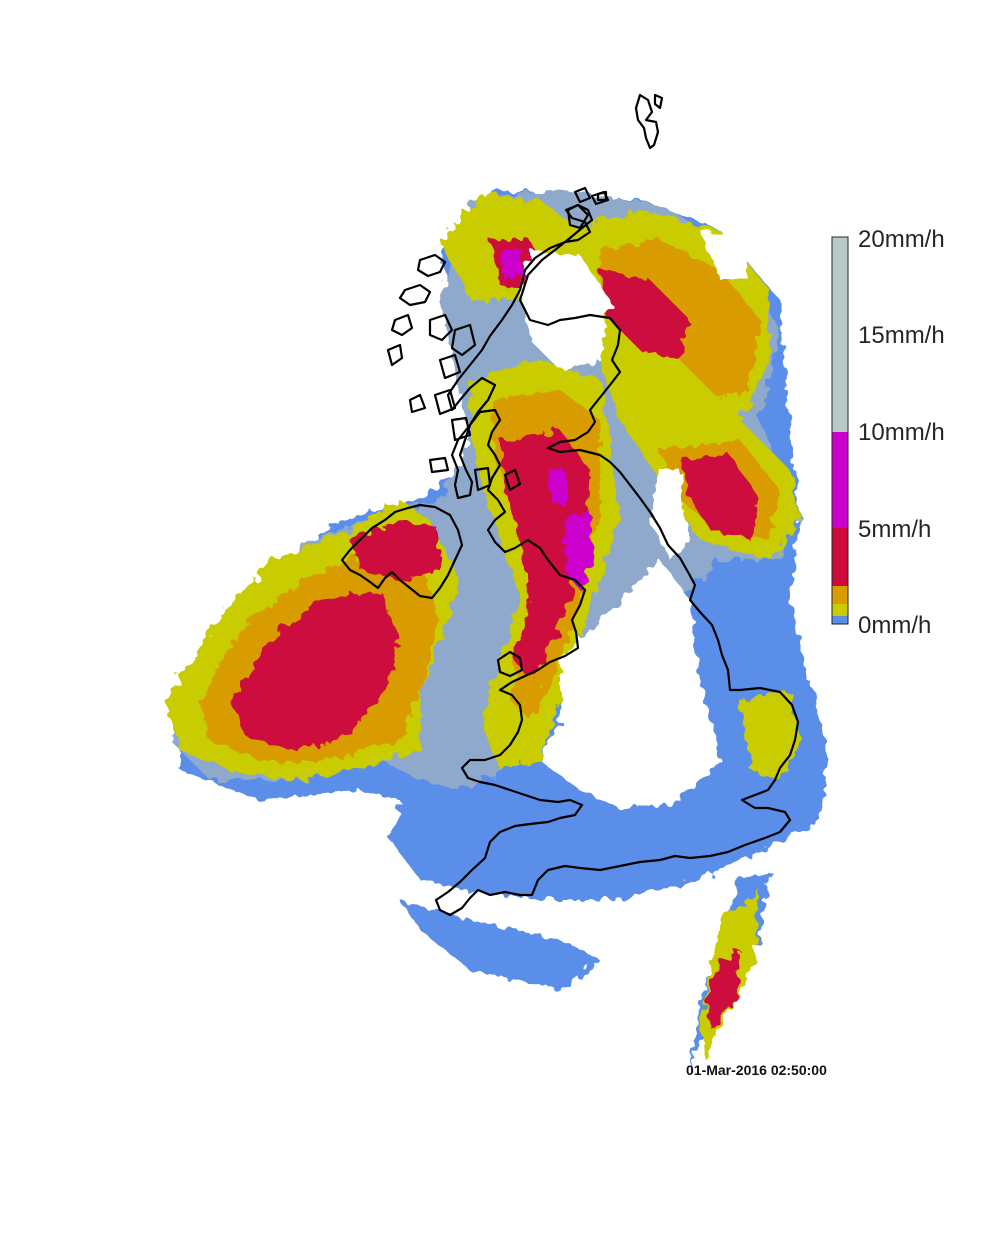 Image resolution: width=1000 pixels, height=1250 pixels. I want to click on coastline-anglesey, so click(510, 664).